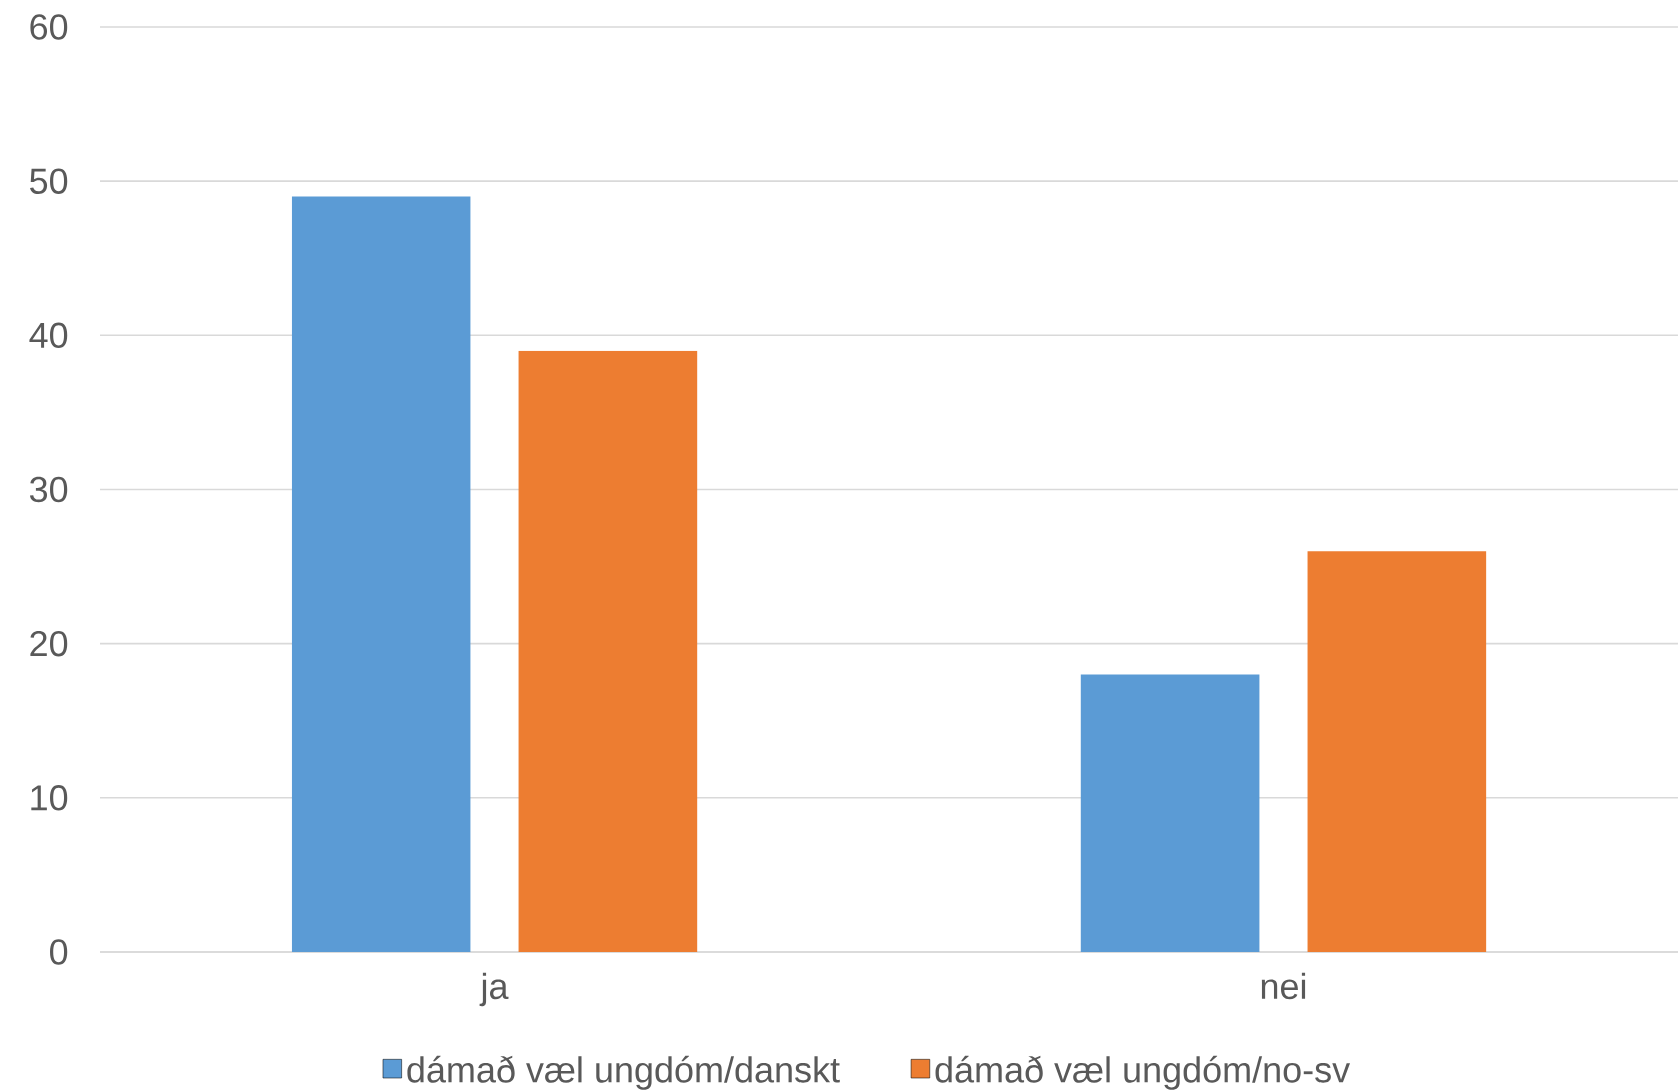  Describe the element at coordinates (59, 952) in the screenshot. I see `y-tick-label: 0` at that location.